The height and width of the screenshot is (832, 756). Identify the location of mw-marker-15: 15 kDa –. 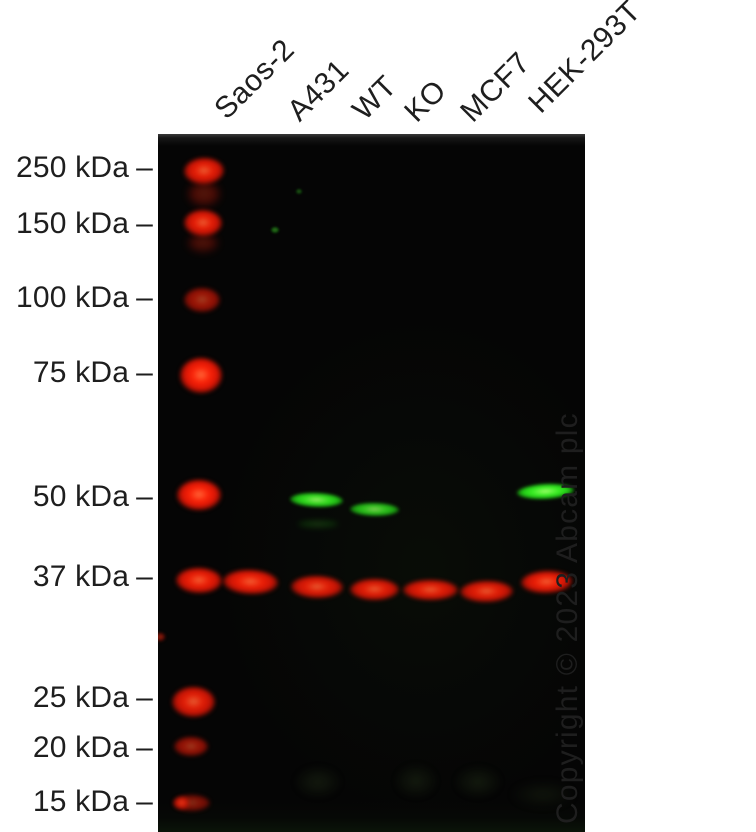
(76, 802).